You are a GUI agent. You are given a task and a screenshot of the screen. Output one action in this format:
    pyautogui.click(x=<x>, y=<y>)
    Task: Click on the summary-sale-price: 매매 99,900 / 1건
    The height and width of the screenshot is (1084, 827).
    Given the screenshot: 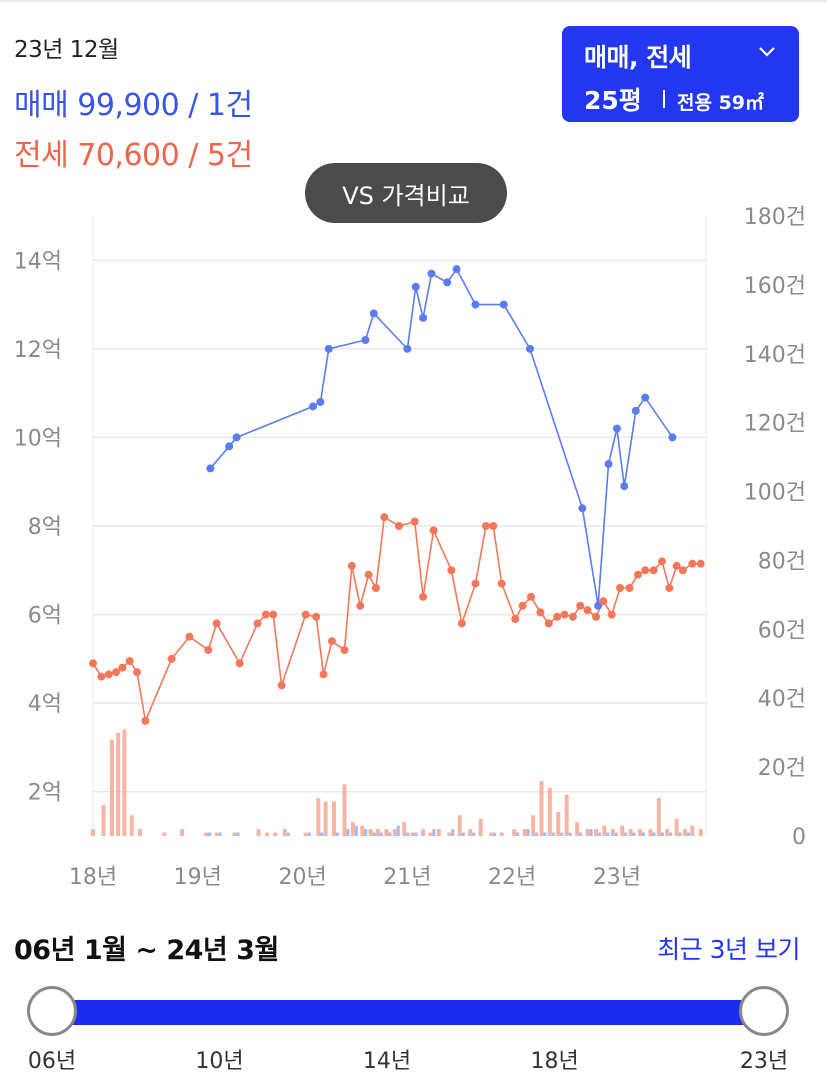 What is the action you would take?
    pyautogui.click(x=133, y=105)
    